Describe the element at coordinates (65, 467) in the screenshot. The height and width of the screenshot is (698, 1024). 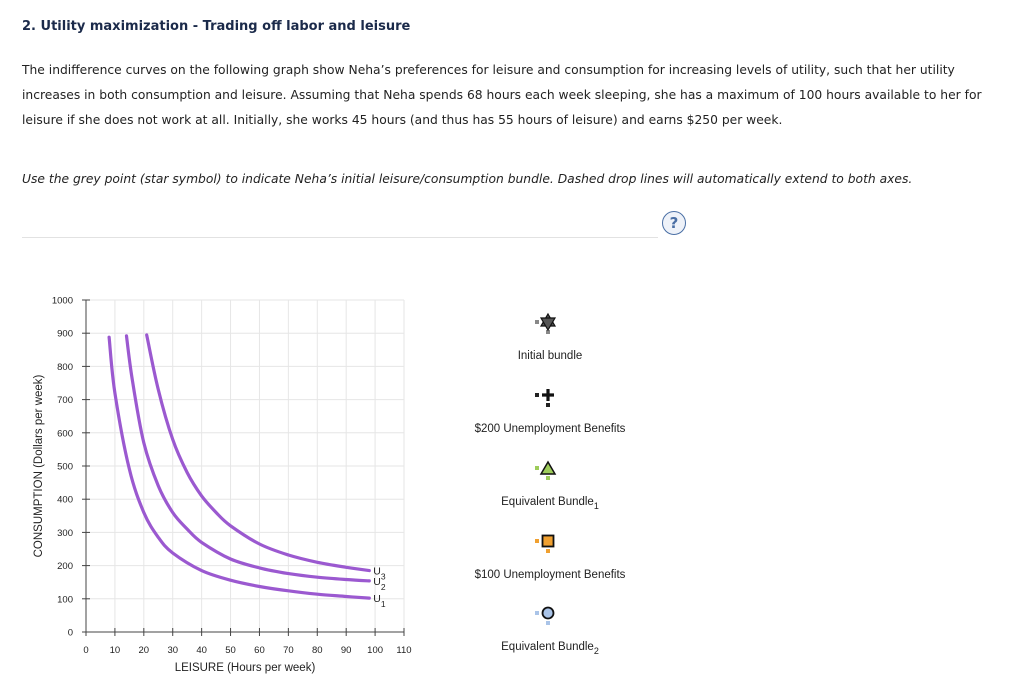
I see `y-tick-label: 500` at that location.